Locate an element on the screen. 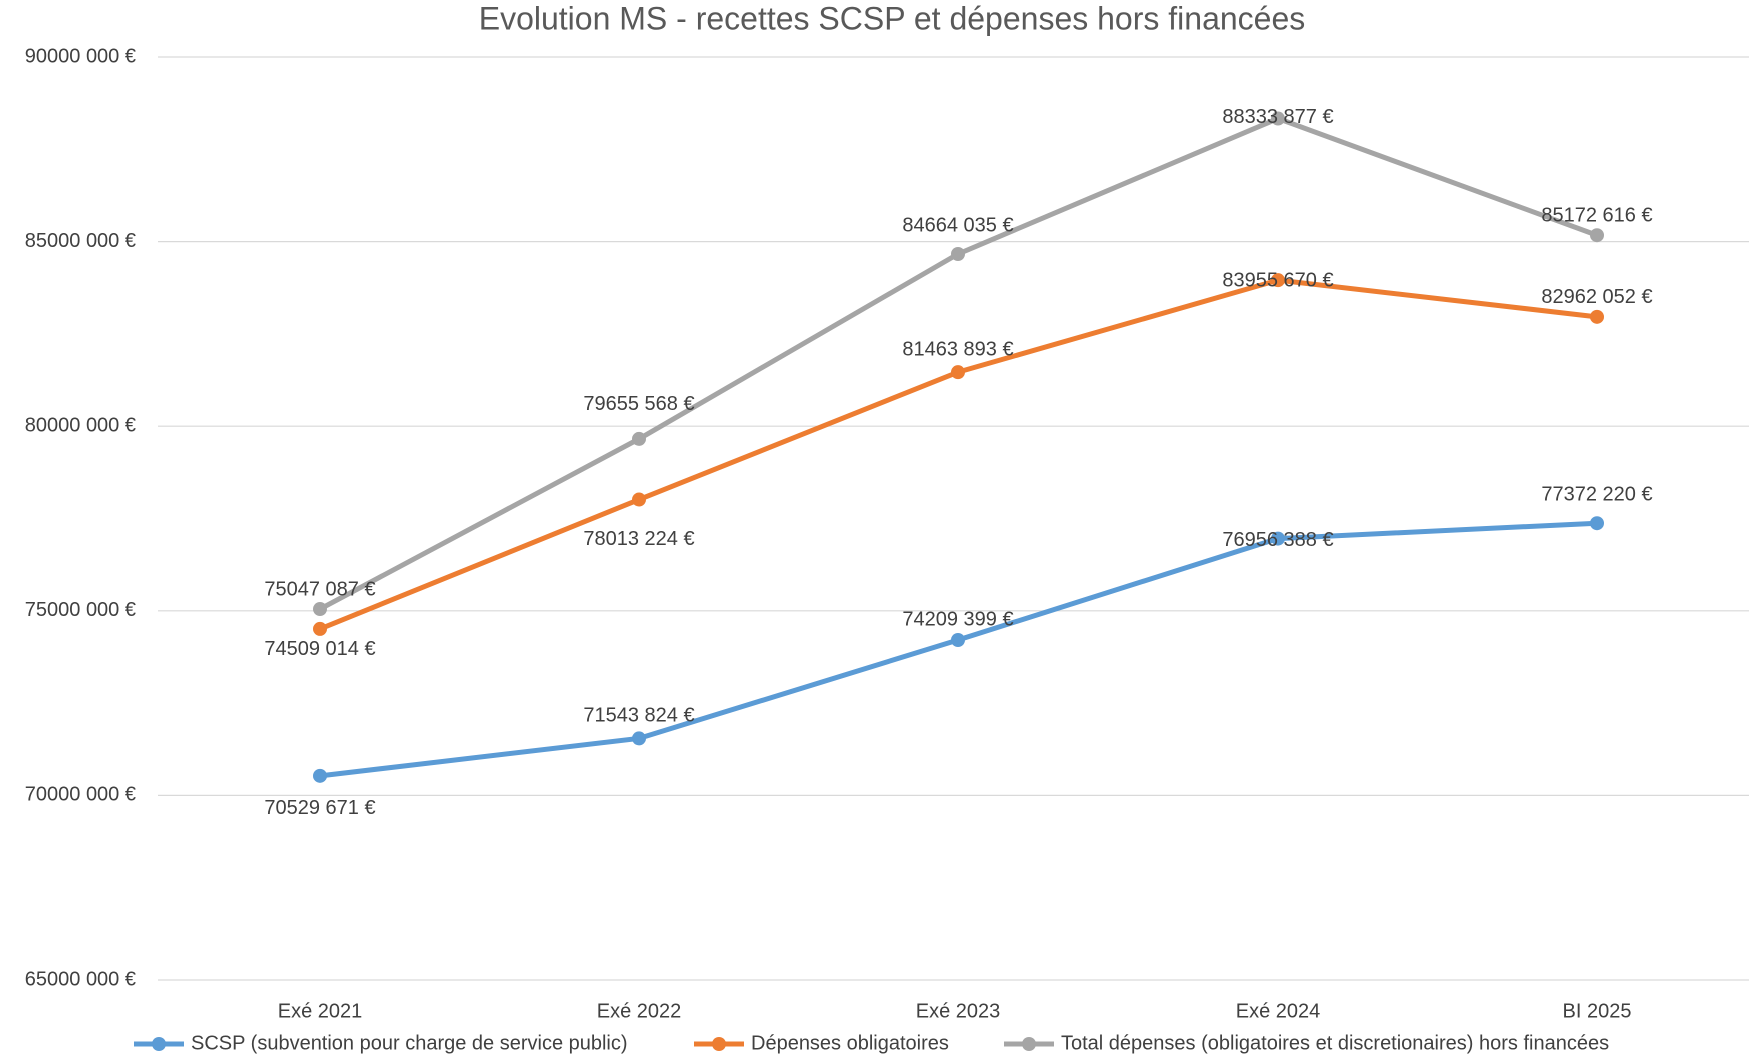  data-label: 76956 388 € is located at coordinates (1277, 540).